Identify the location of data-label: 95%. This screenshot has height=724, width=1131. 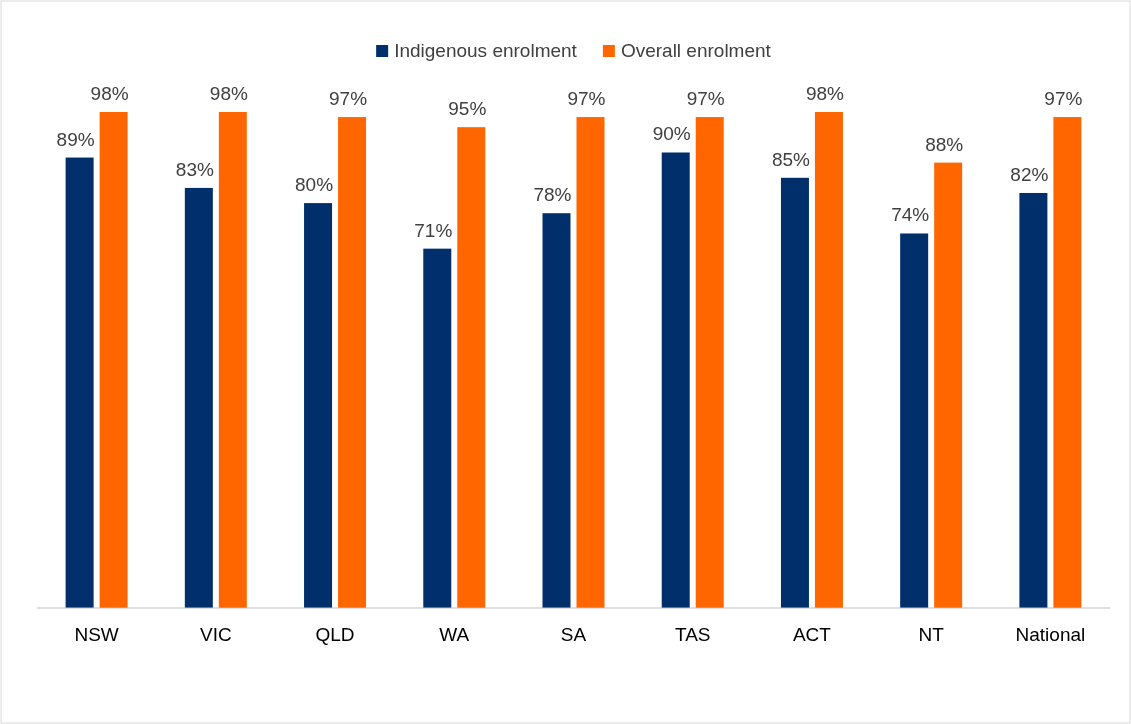
(467, 109).